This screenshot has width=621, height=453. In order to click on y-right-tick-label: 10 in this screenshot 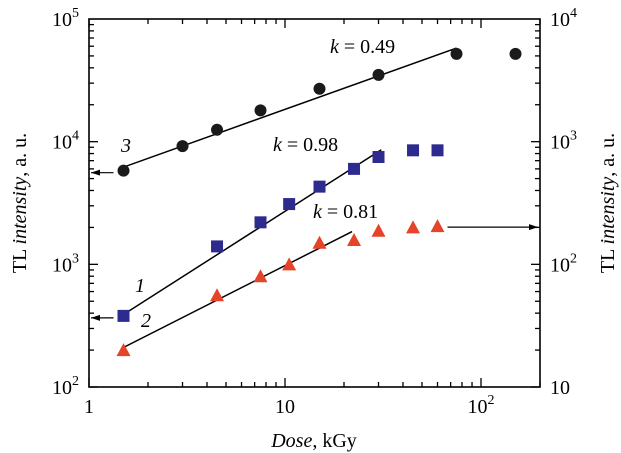, I will do `click(560, 388)`.